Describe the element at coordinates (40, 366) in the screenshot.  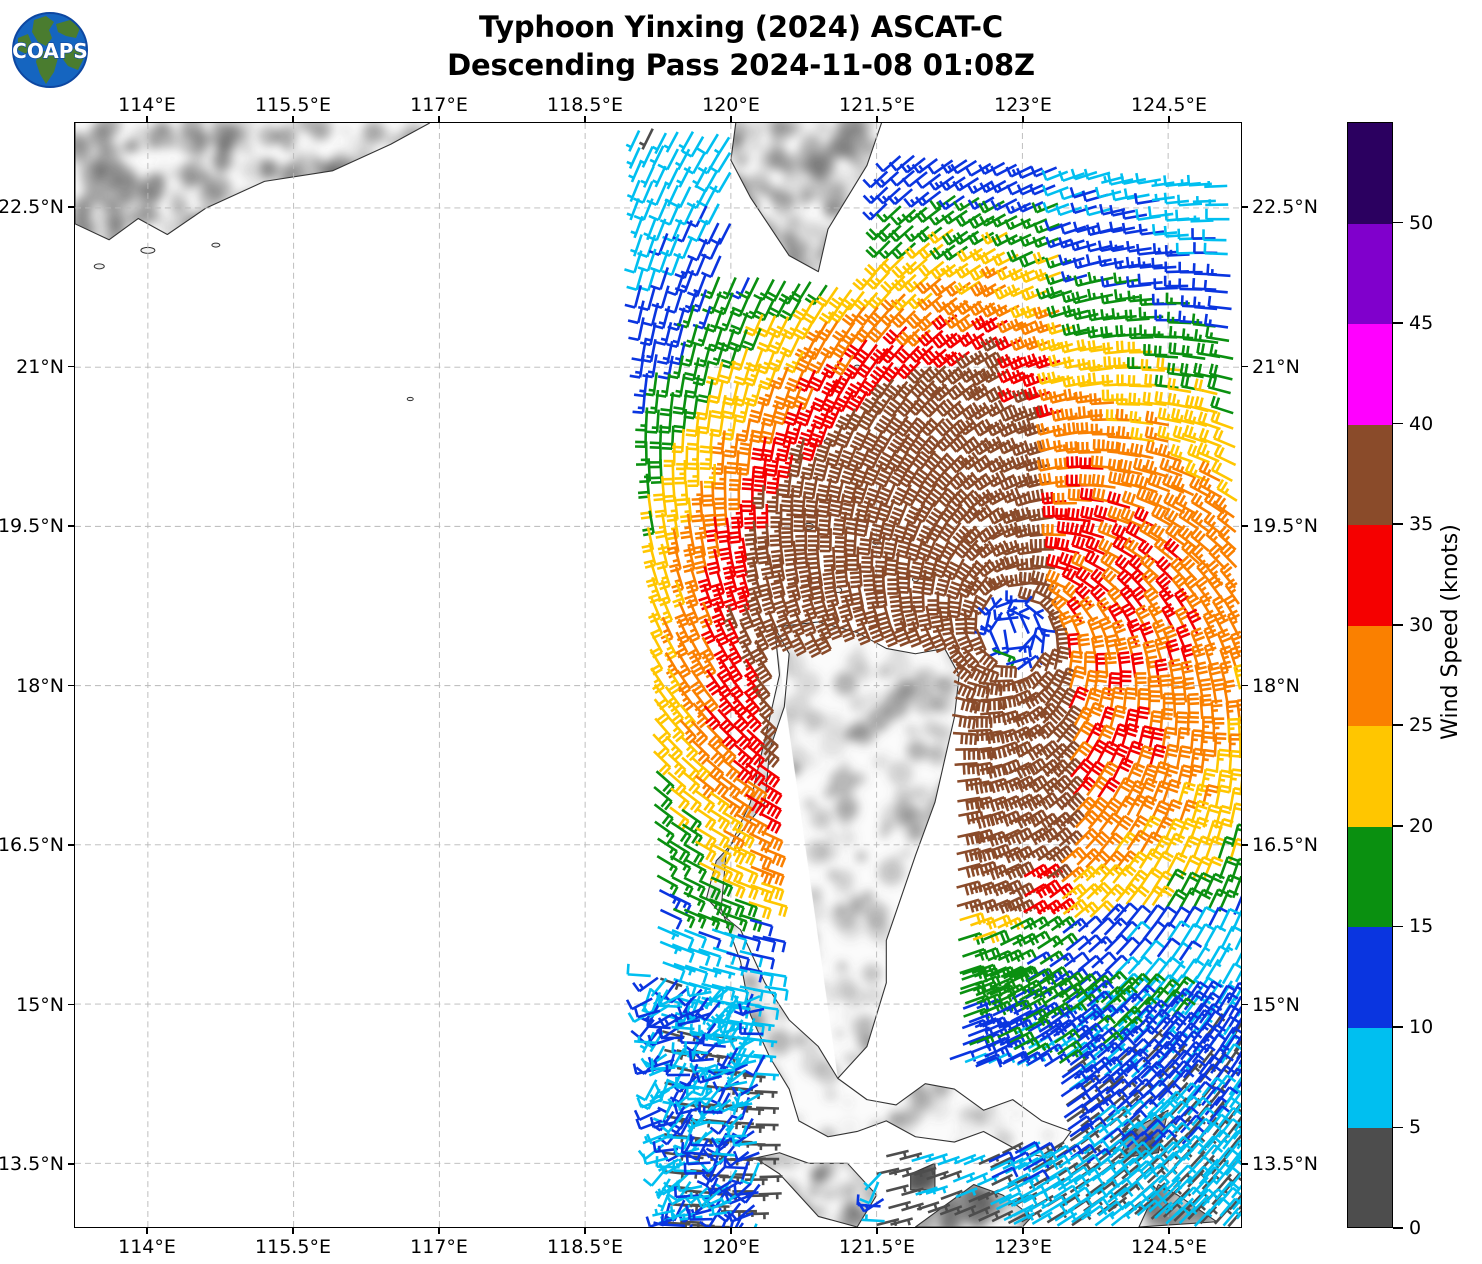
I see `lat-tick-label-left-1: 21°N` at that location.